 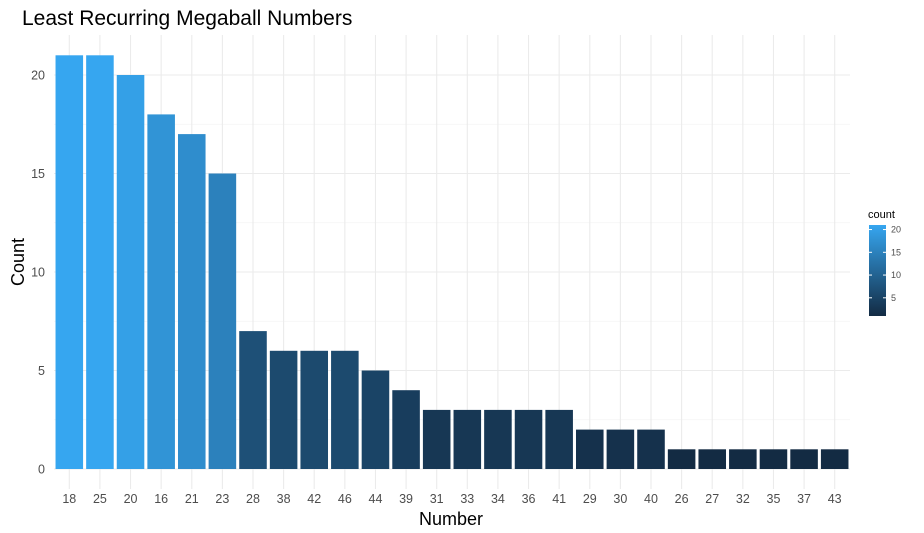 I want to click on x-tick-label: 33, so click(x=467, y=499).